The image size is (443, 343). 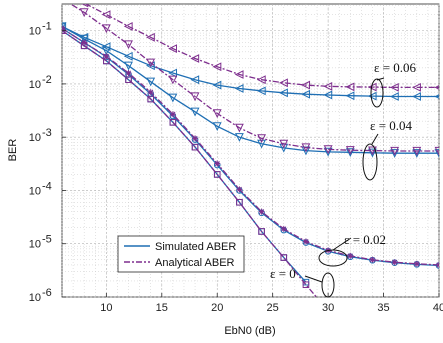 What do you see at coordinates (273, 308) in the screenshot?
I see `x-tick-label: 25` at bounding box center [273, 308].